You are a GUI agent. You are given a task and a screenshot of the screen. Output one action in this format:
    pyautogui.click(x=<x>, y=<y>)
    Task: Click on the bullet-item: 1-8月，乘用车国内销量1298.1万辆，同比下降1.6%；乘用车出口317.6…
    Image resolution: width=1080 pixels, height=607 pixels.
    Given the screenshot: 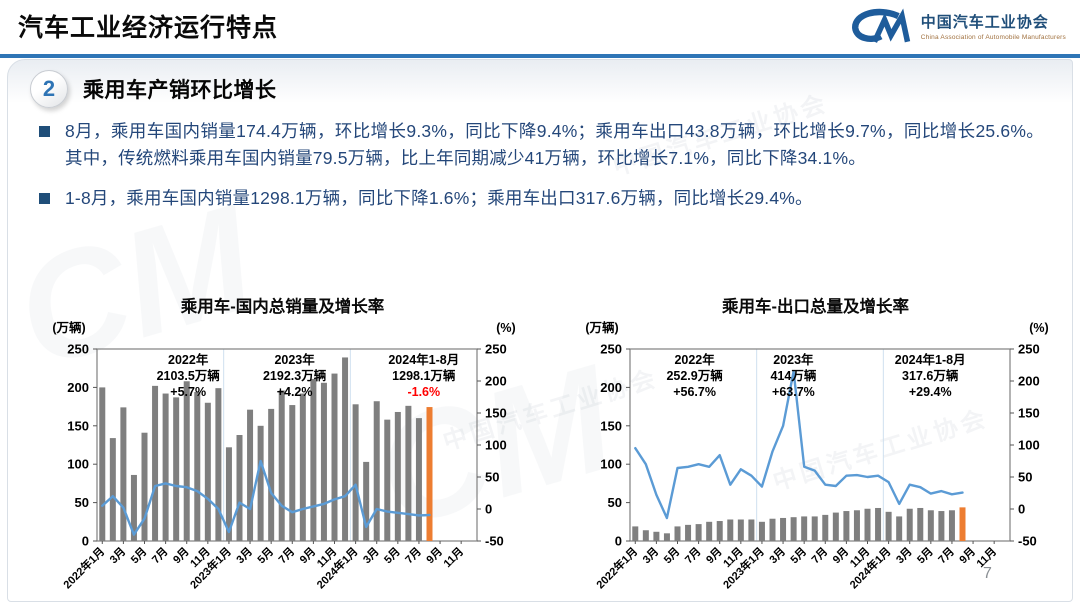 What is the action you would take?
    pyautogui.click(x=541, y=198)
    